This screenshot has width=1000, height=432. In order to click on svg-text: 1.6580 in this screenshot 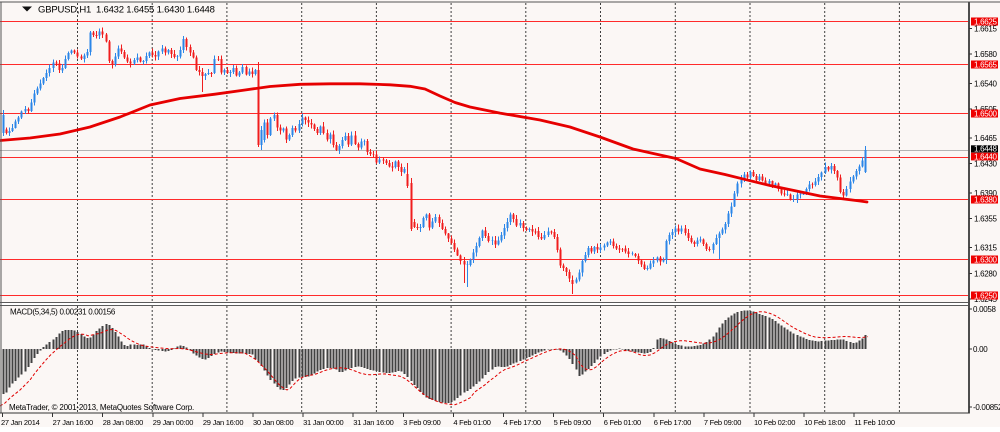, I will do `click(986, 54)`.